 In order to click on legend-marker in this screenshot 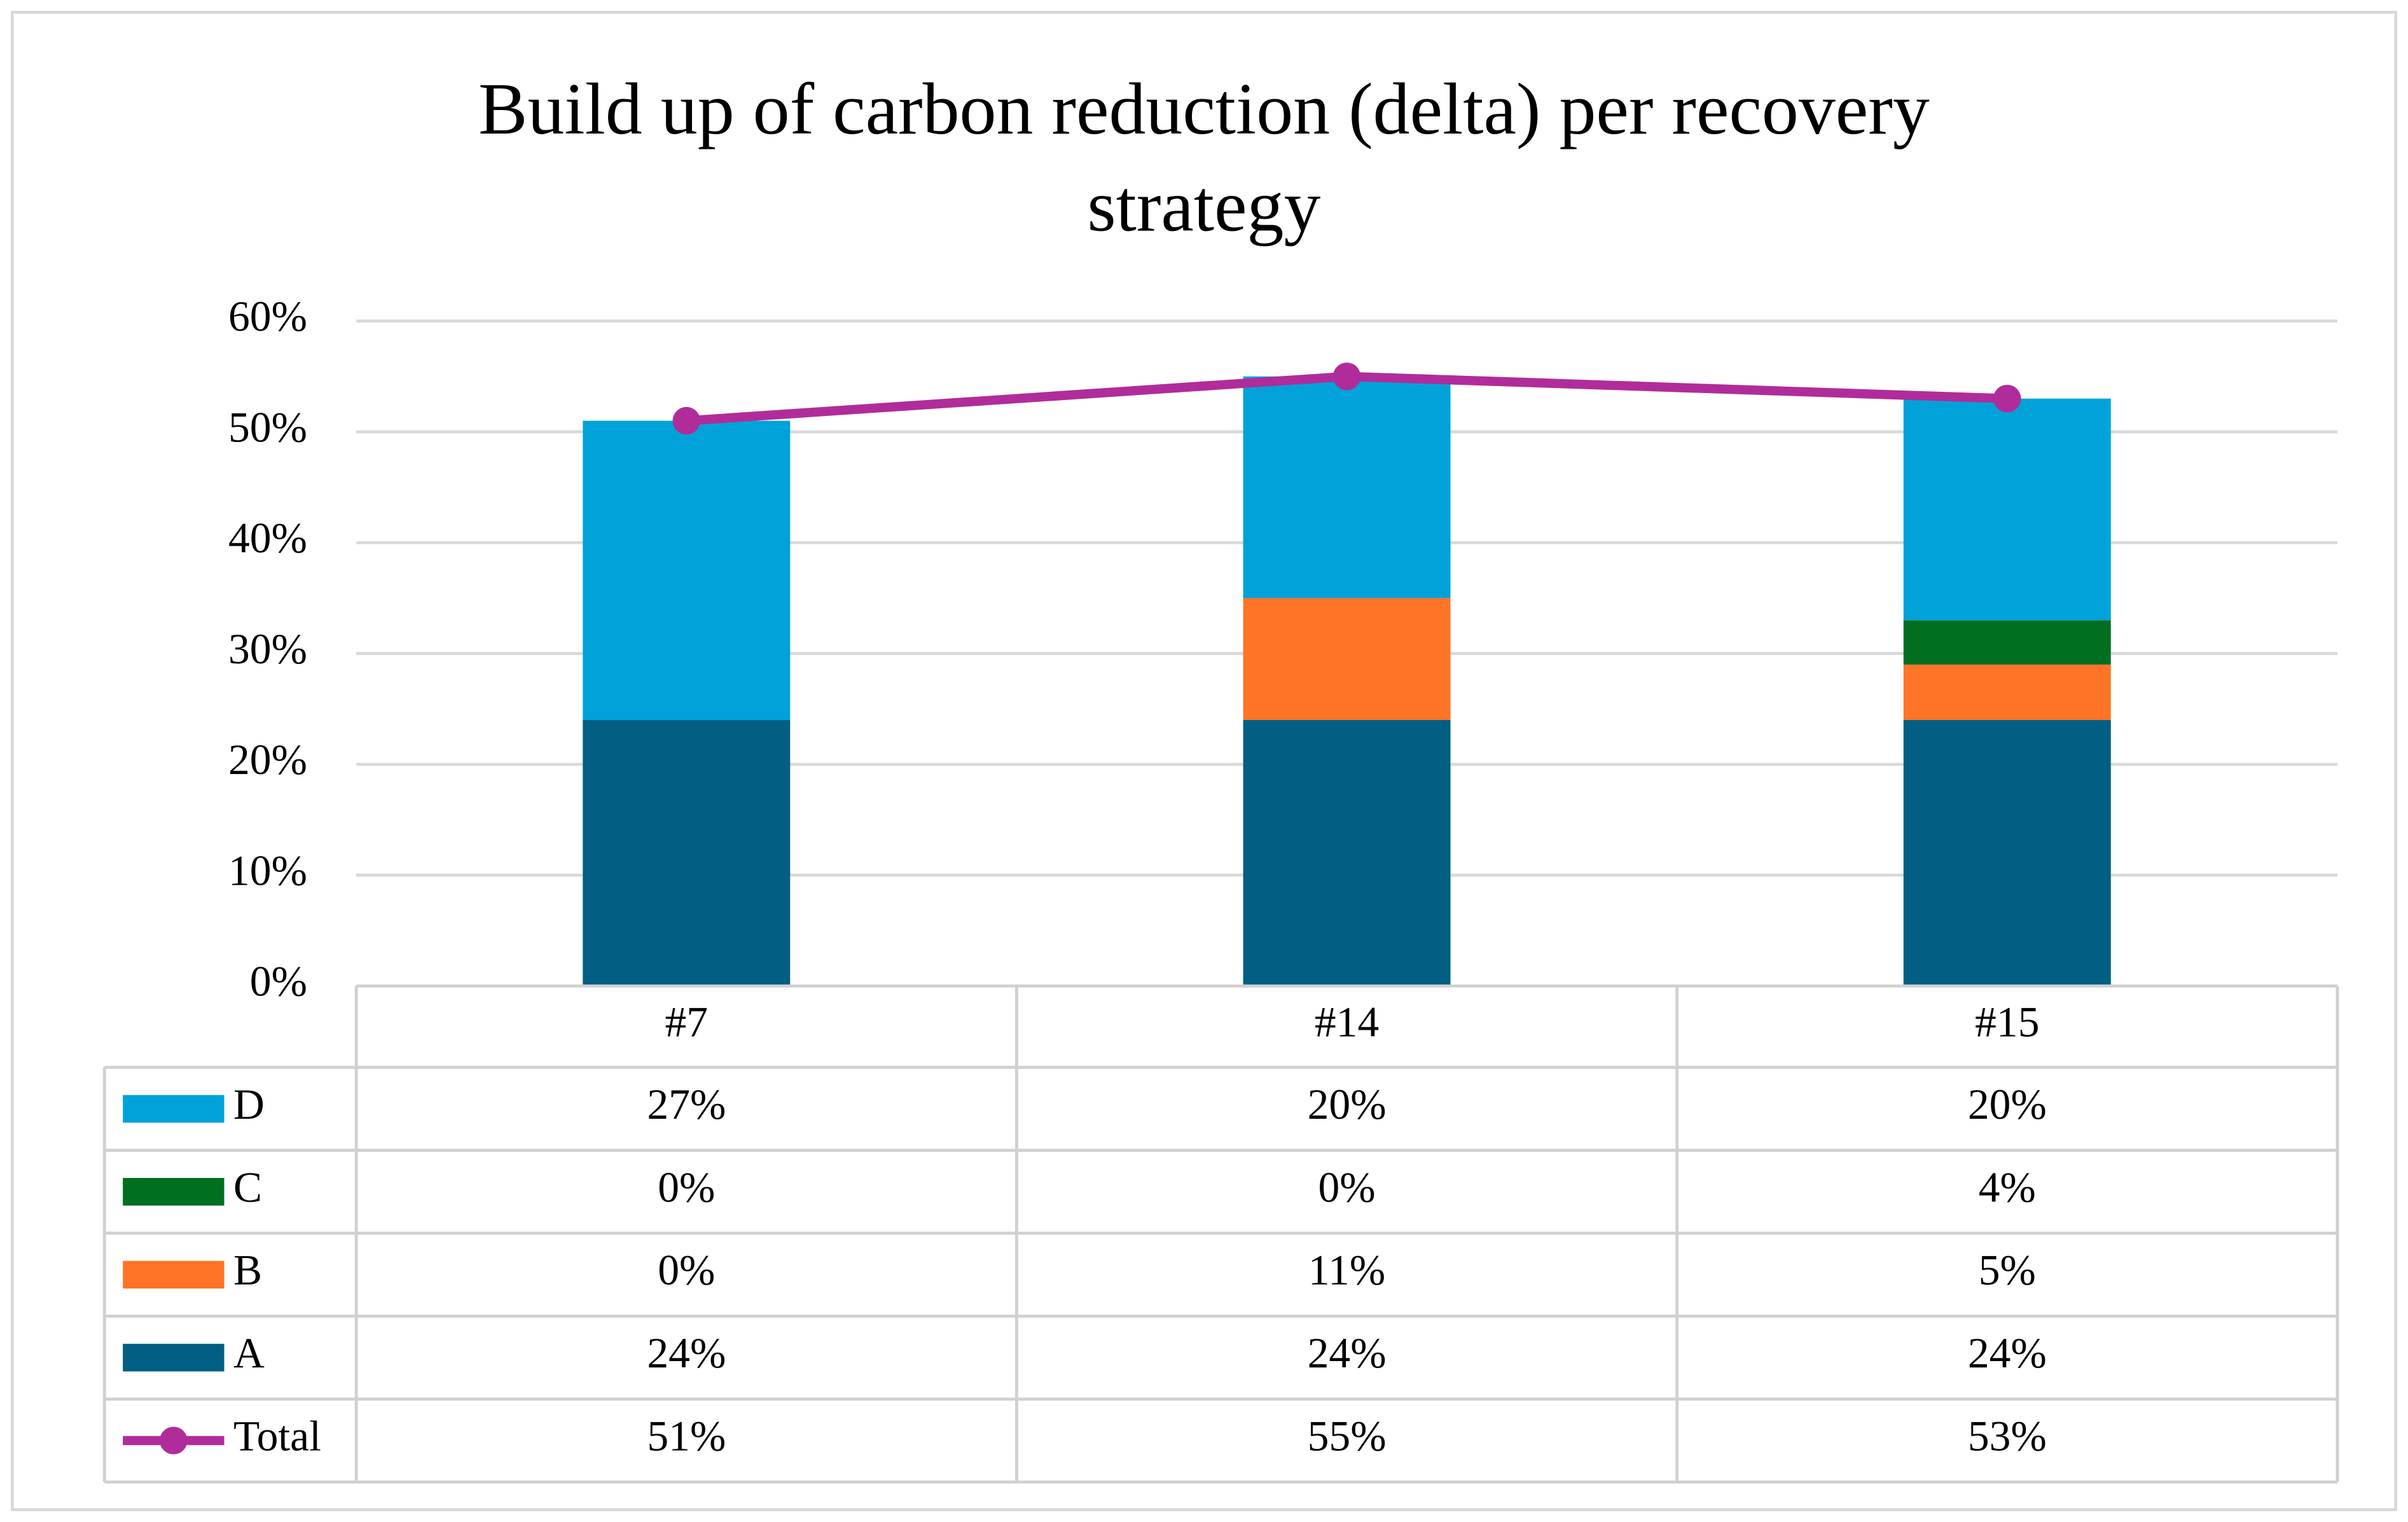, I will do `click(174, 1441)`.